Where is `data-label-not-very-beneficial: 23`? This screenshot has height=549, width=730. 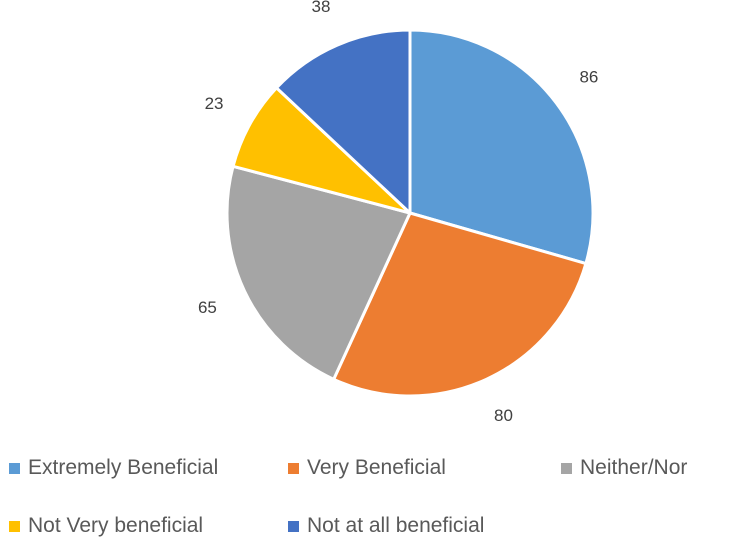
data-label-not-very-beneficial: 23 is located at coordinates (214, 103).